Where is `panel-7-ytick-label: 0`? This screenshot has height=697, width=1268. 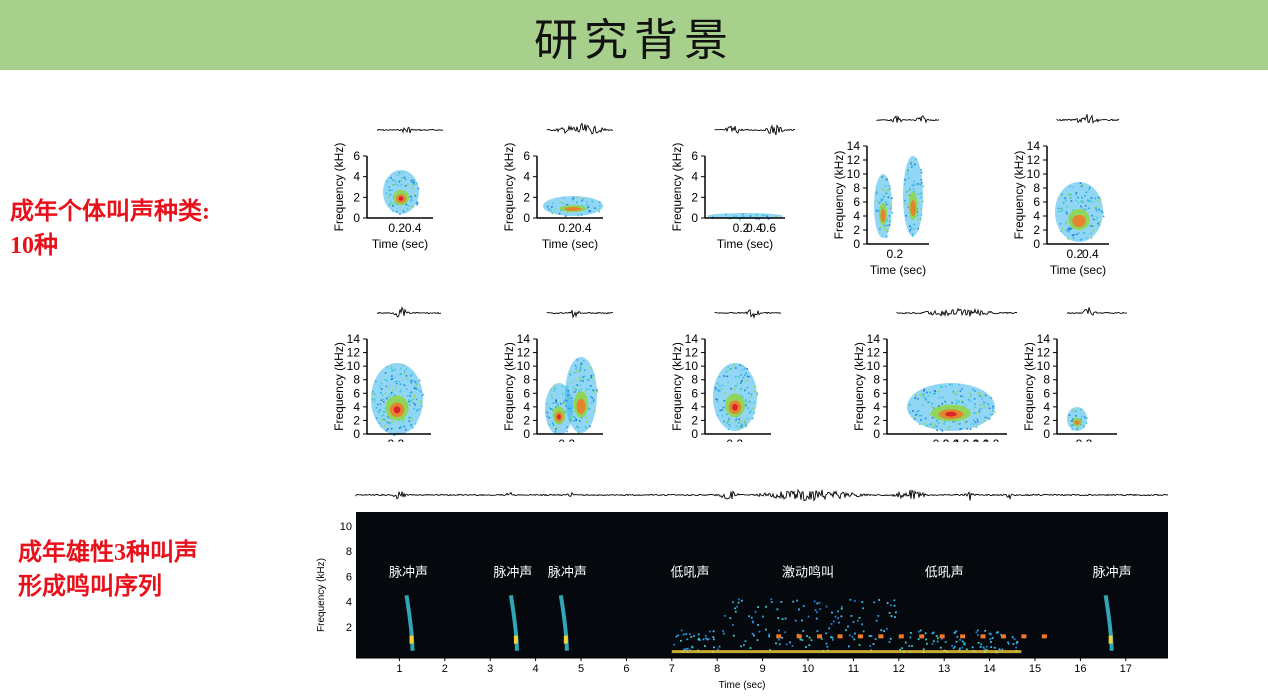 panel-7-ytick-label: 0 is located at coordinates (526, 434).